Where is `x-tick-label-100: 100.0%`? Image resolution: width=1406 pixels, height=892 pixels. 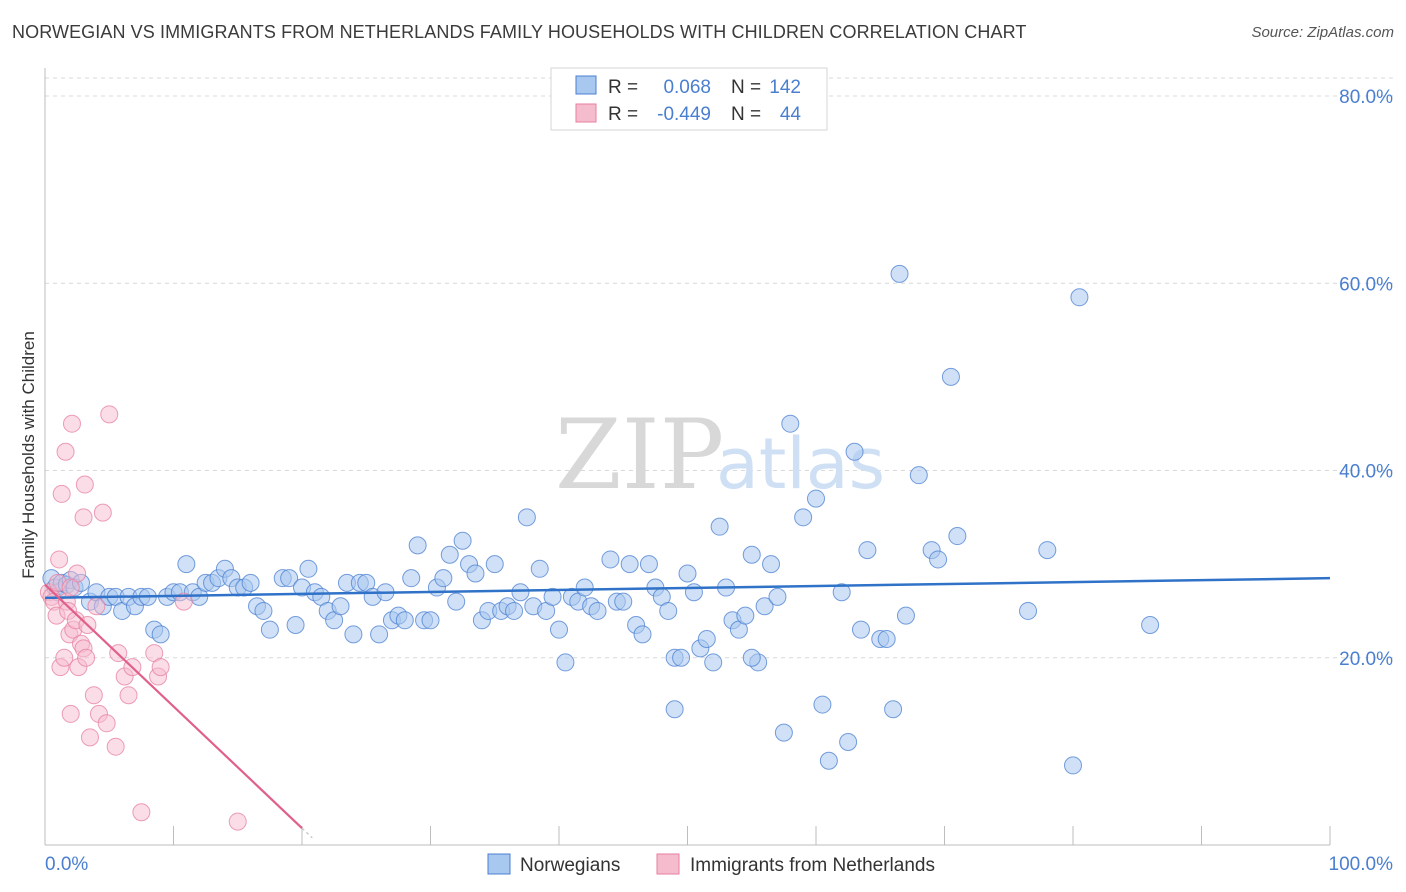
x-tick-label-100: 100.0% is located at coordinates (1361, 864).